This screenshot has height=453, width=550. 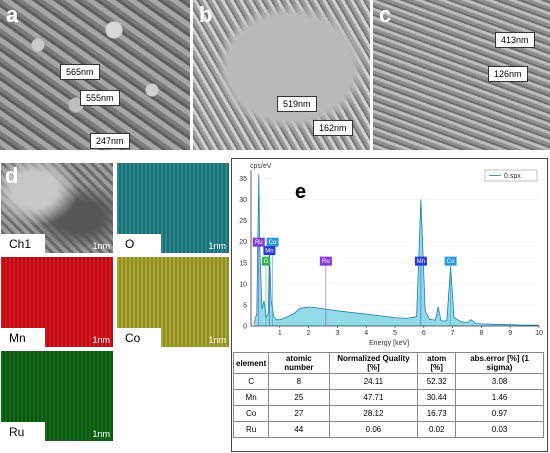 I want to click on col-atomic-number: atomic number, so click(x=299, y=363).